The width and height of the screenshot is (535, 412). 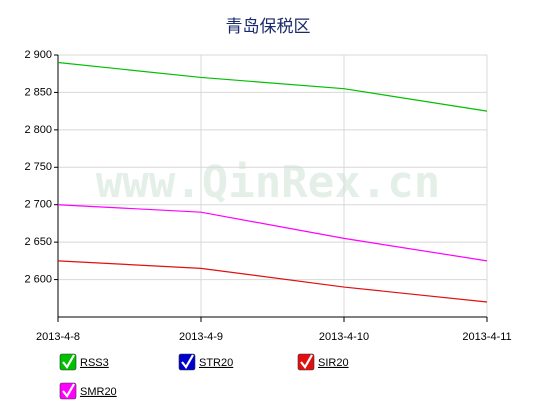 I want to click on y-tick-label: 2 650, so click(x=38, y=242).